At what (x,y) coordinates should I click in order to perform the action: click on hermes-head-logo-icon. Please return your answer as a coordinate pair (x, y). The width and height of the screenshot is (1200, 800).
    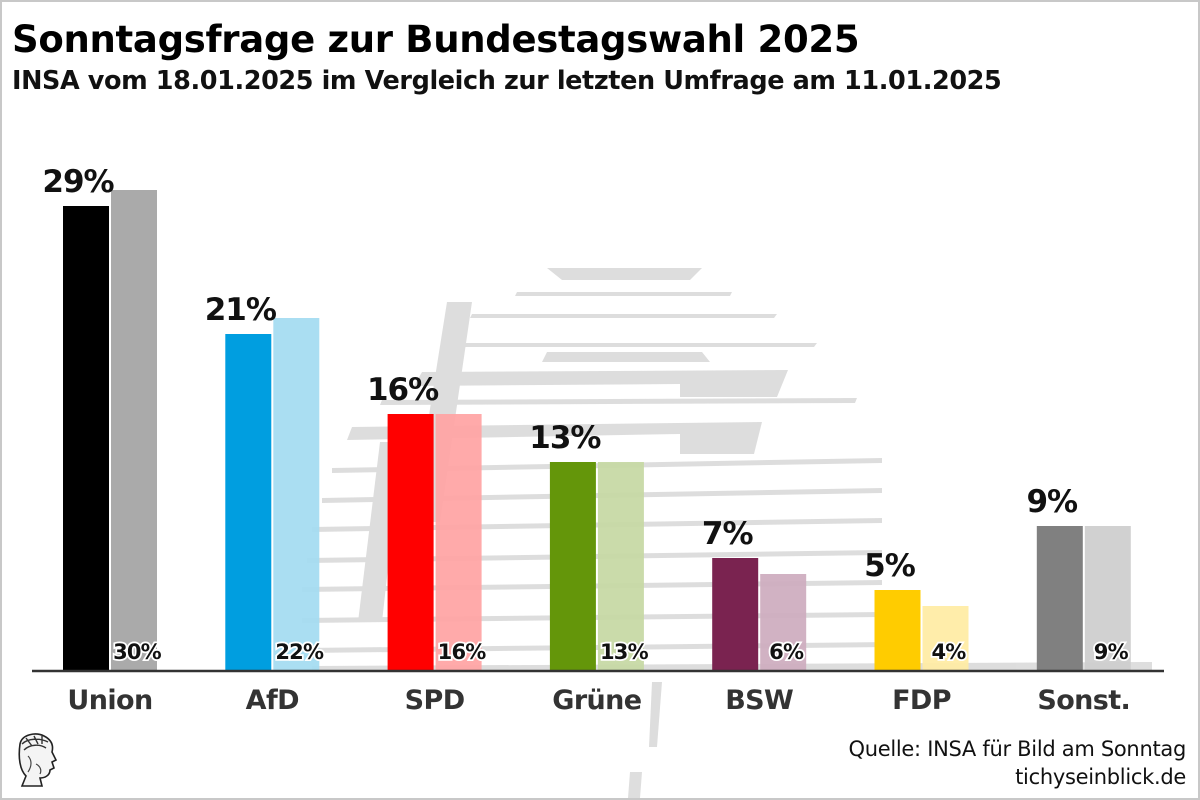
    Looking at the image, I should click on (38, 760).